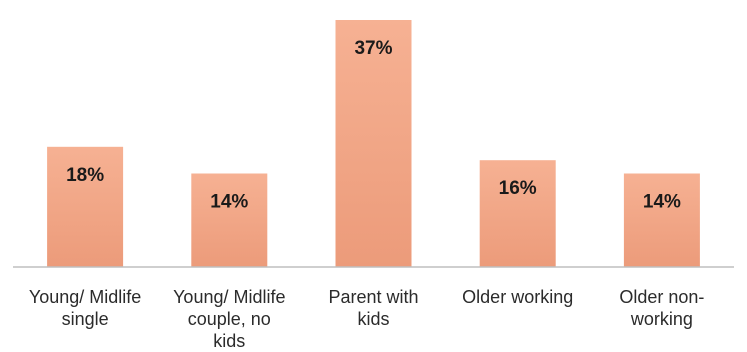 This screenshot has width=747, height=352. What do you see at coordinates (85, 175) in the screenshot?
I see `data-label-1: 18%` at bounding box center [85, 175].